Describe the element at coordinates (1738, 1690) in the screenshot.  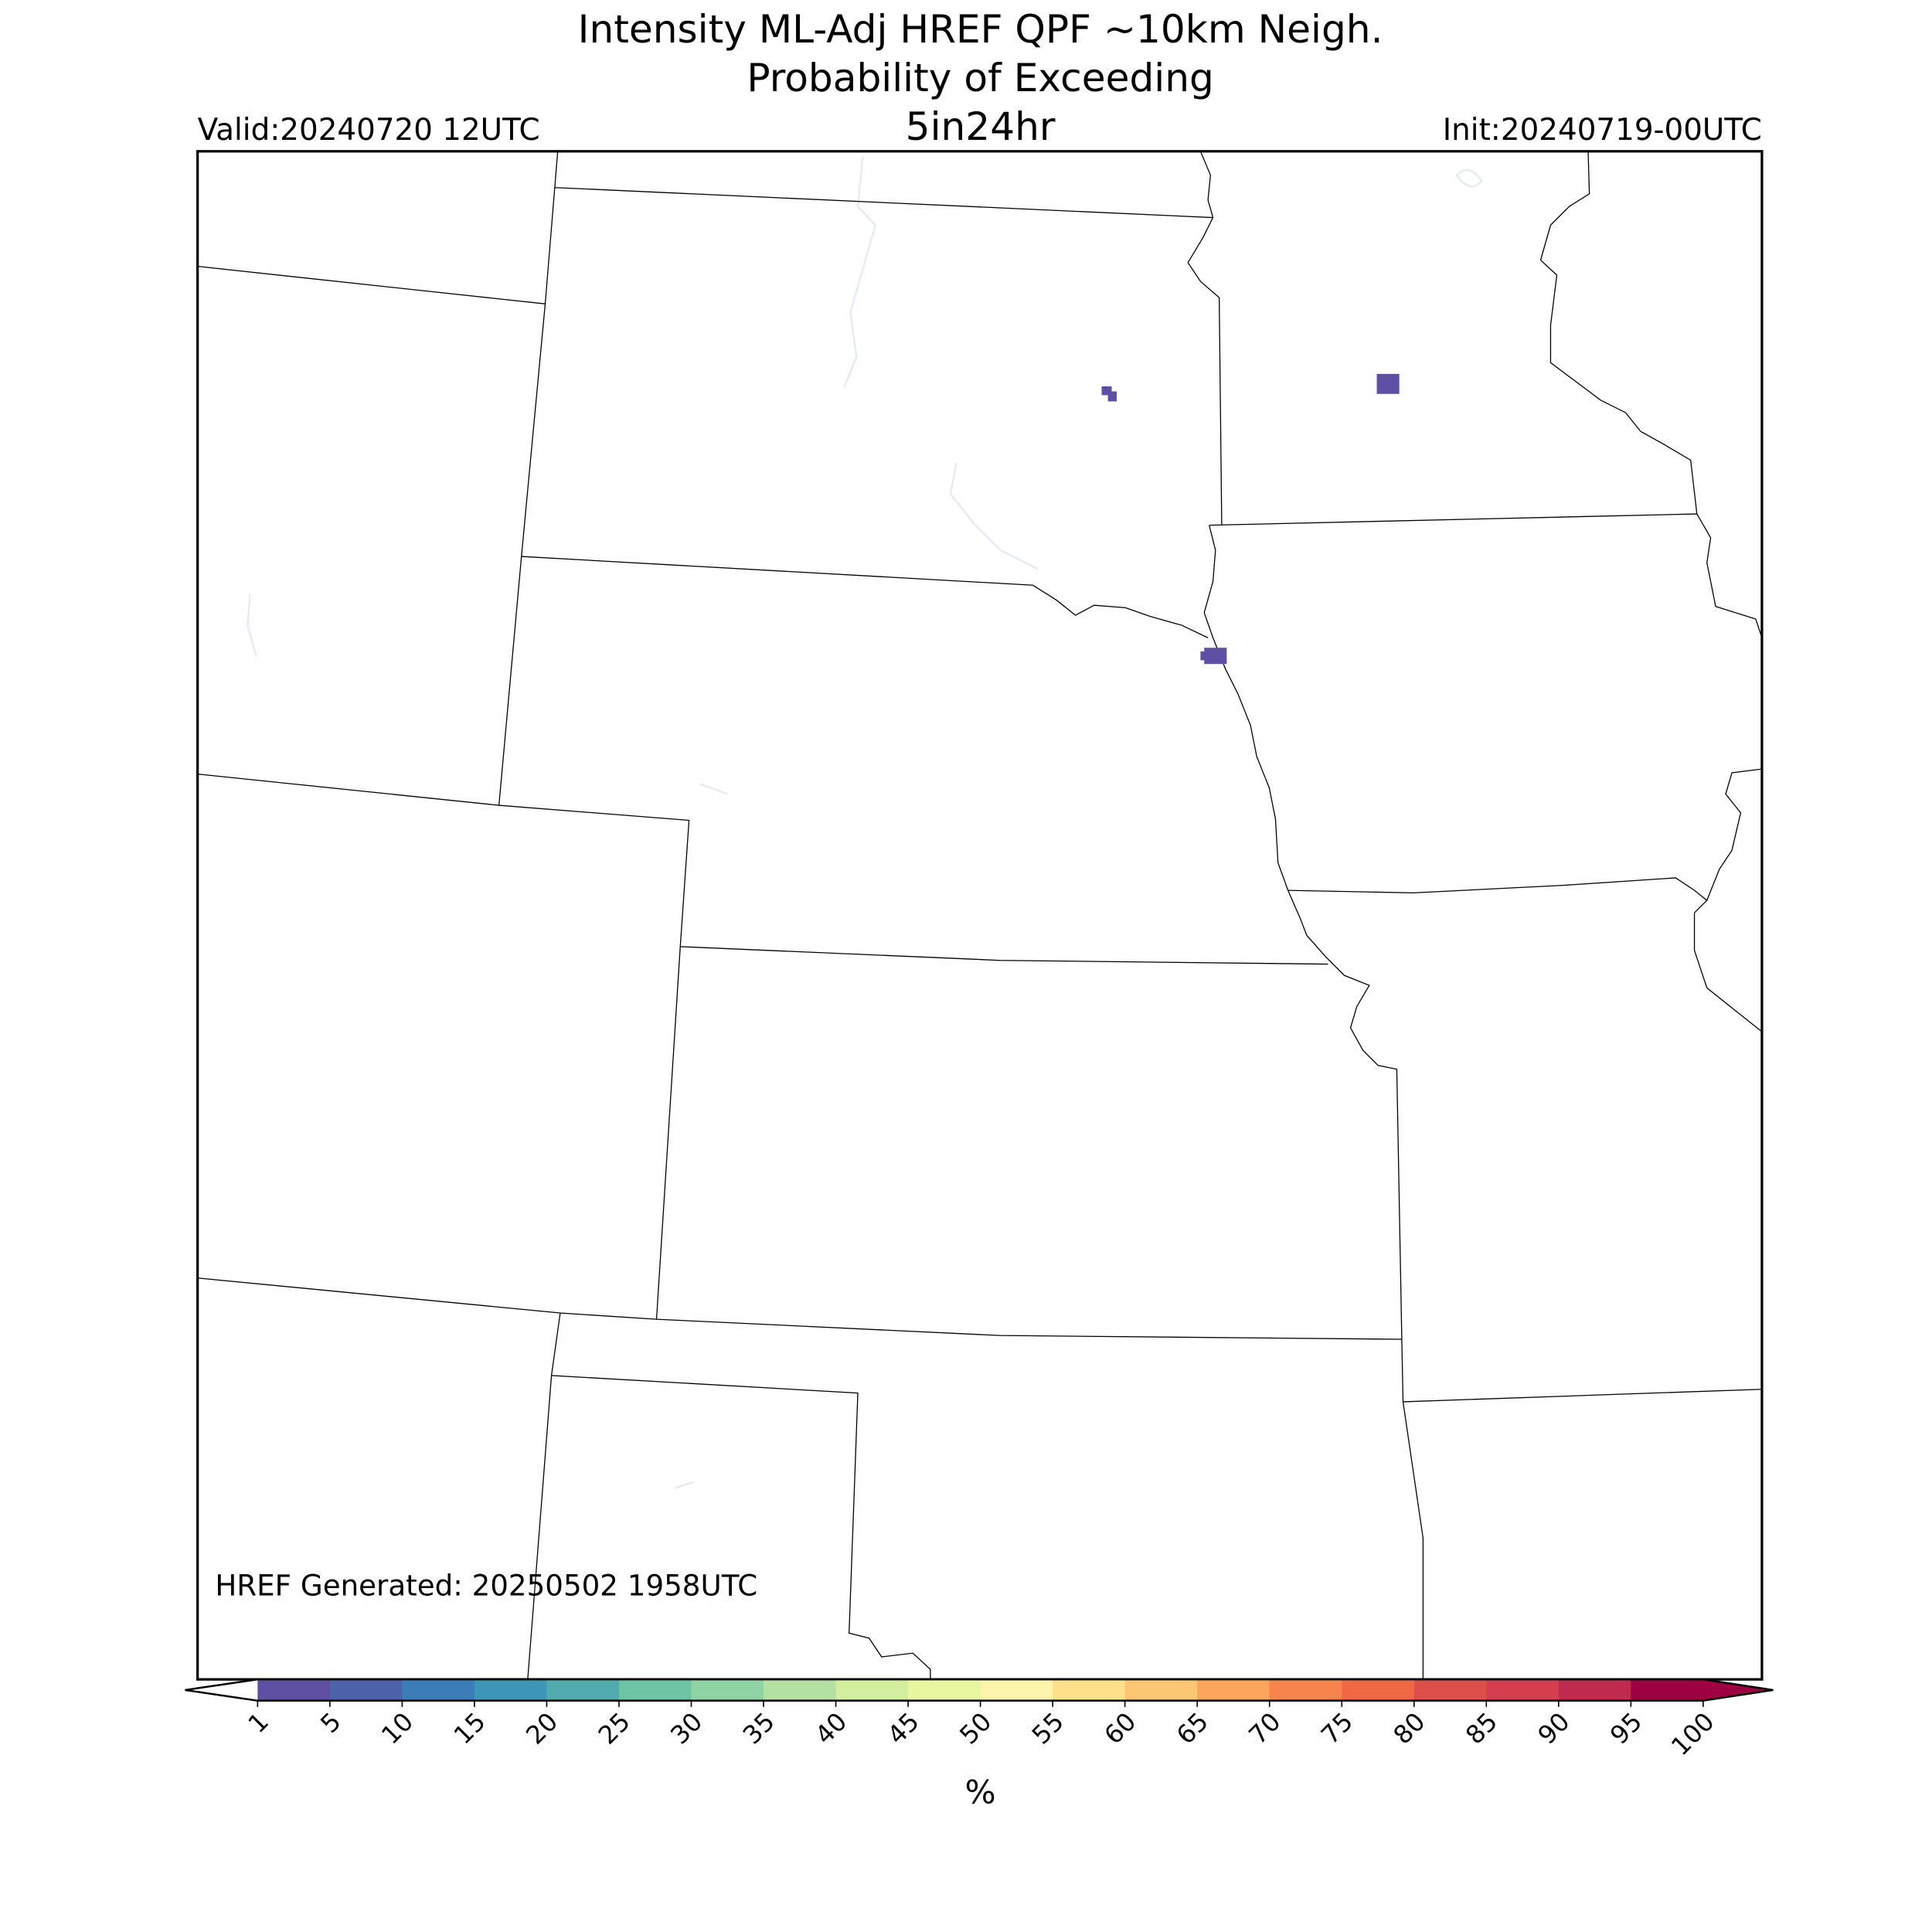
I see `colorbar-over` at that location.